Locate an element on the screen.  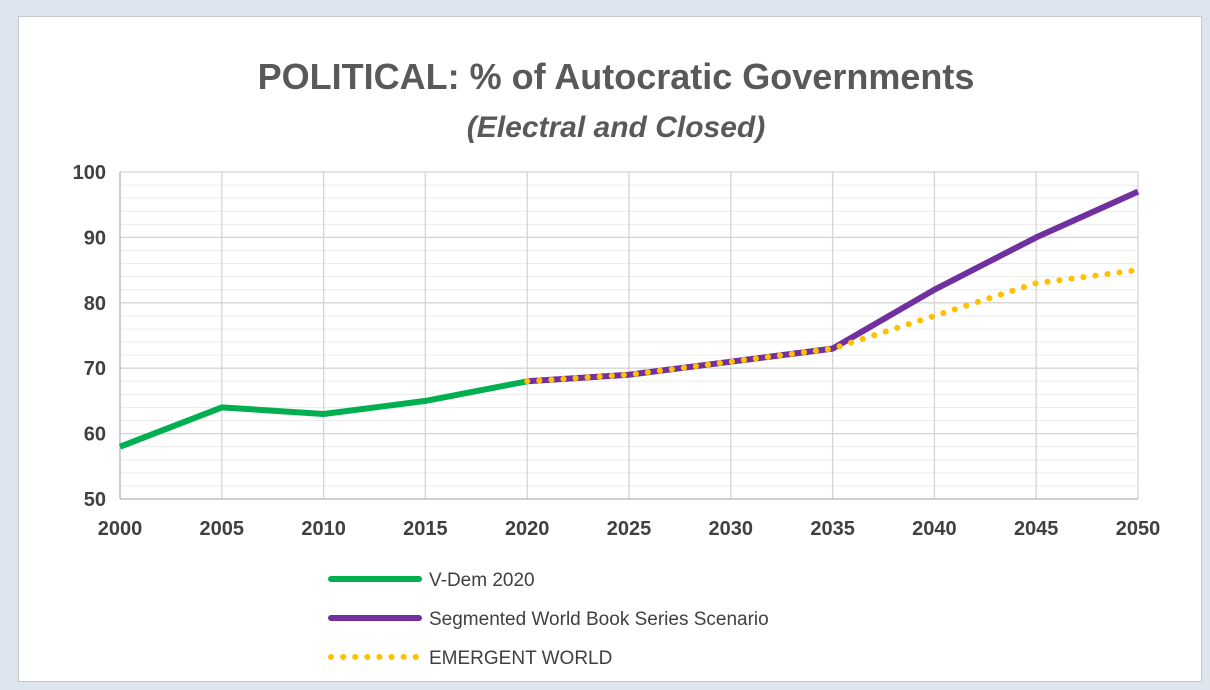
chart-title: POLITICAL: % of Autocratic Governments is located at coordinates (616, 76).